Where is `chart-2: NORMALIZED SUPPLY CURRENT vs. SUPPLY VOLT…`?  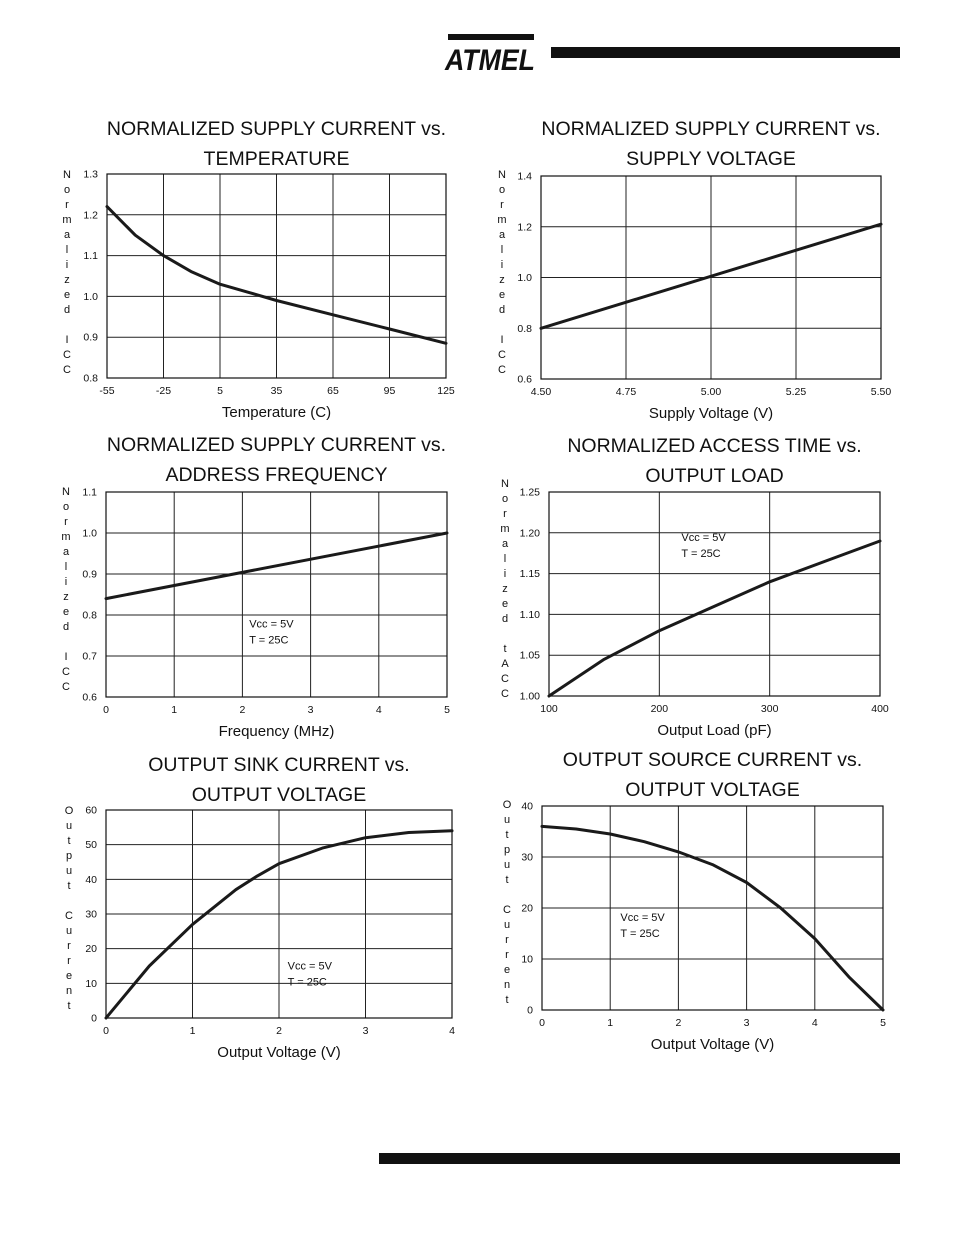 chart-2: NORMALIZED SUPPLY CURRENT vs. SUPPLY VOLT… is located at coordinates (694, 270).